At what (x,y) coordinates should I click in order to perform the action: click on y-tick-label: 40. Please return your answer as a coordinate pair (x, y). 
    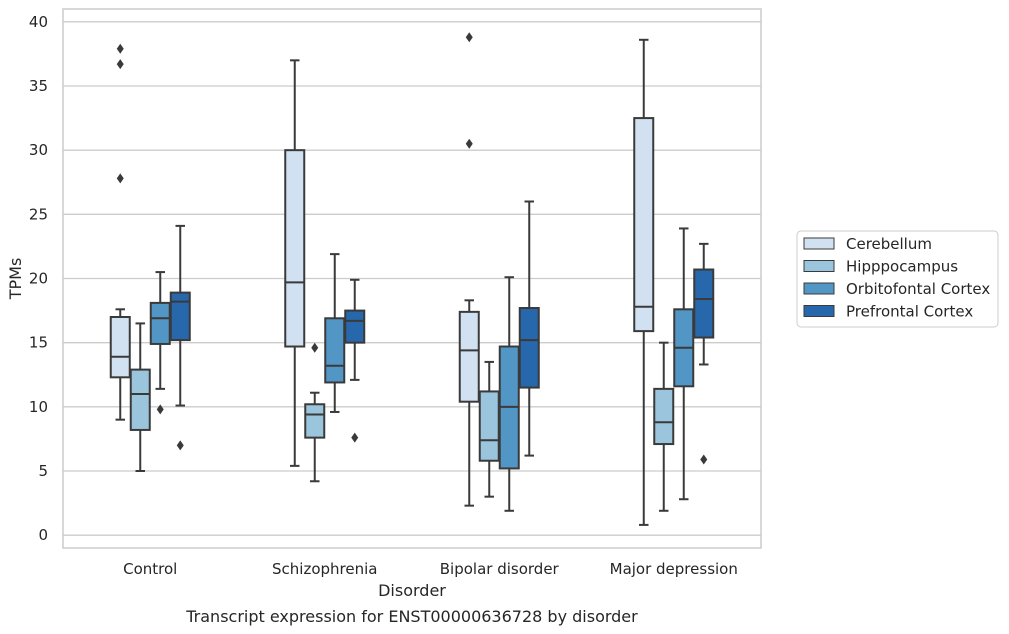
    Looking at the image, I should click on (38, 22).